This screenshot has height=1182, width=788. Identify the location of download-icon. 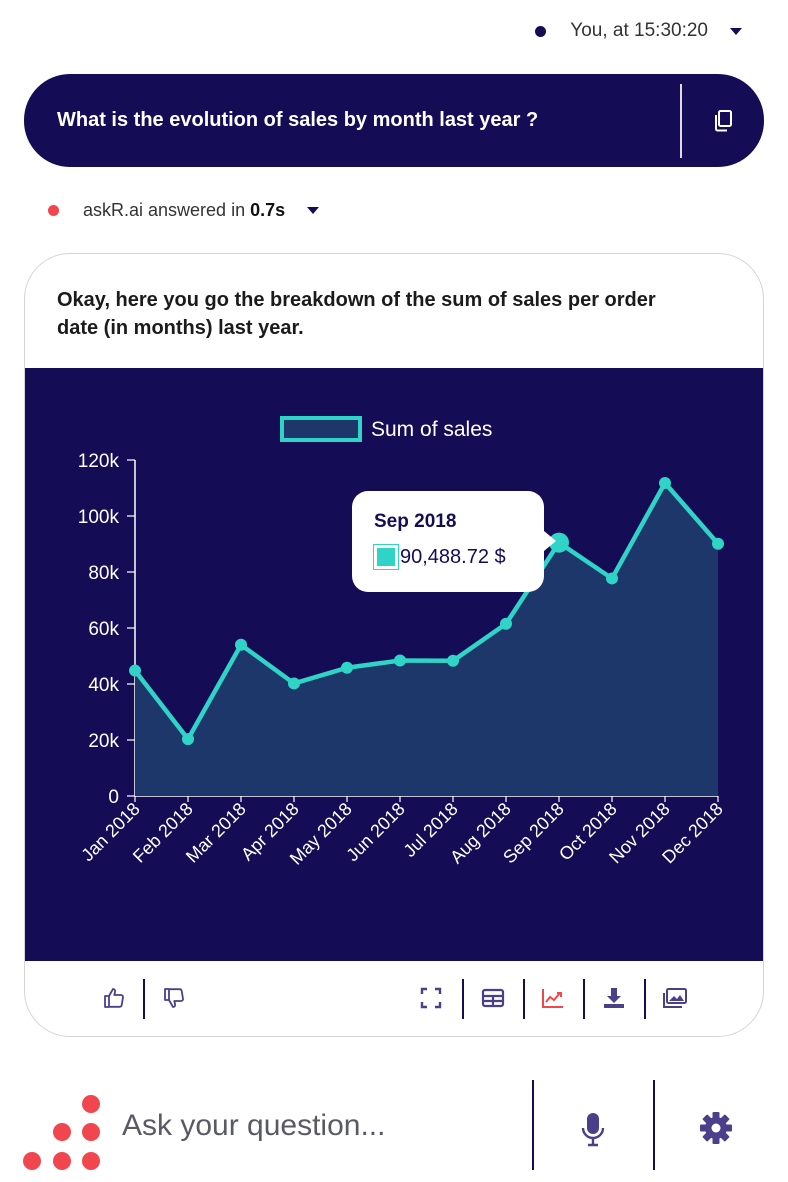
(614, 998).